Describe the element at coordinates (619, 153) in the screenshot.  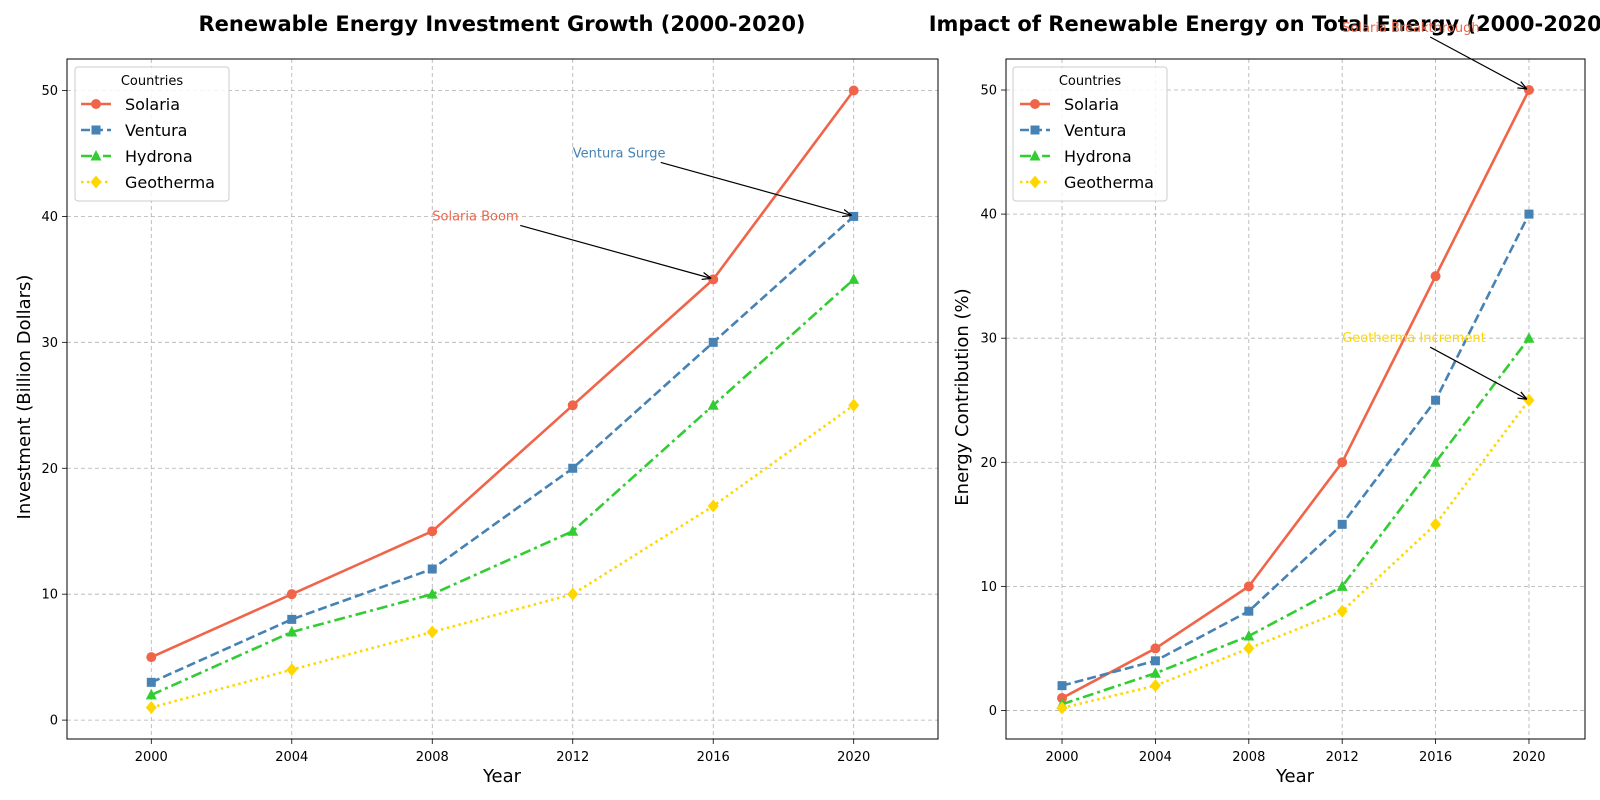
I see `annotation-label: Ventura Surge` at that location.